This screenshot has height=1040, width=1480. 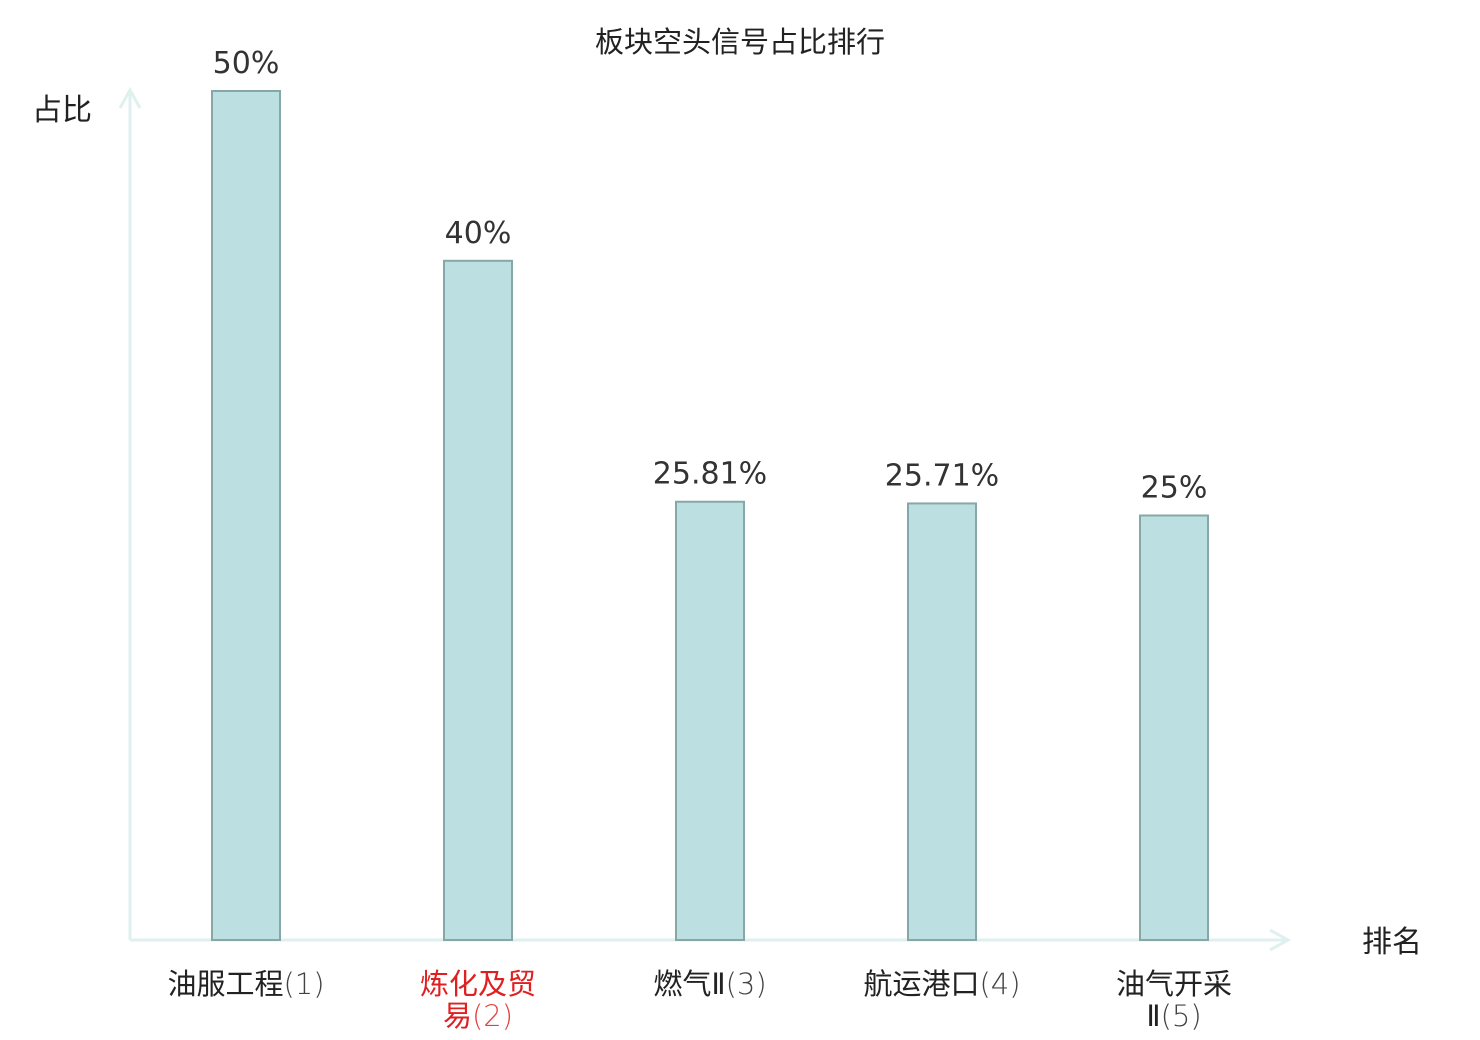 I want to click on y-axis-label: 占比, so click(x=62, y=110).